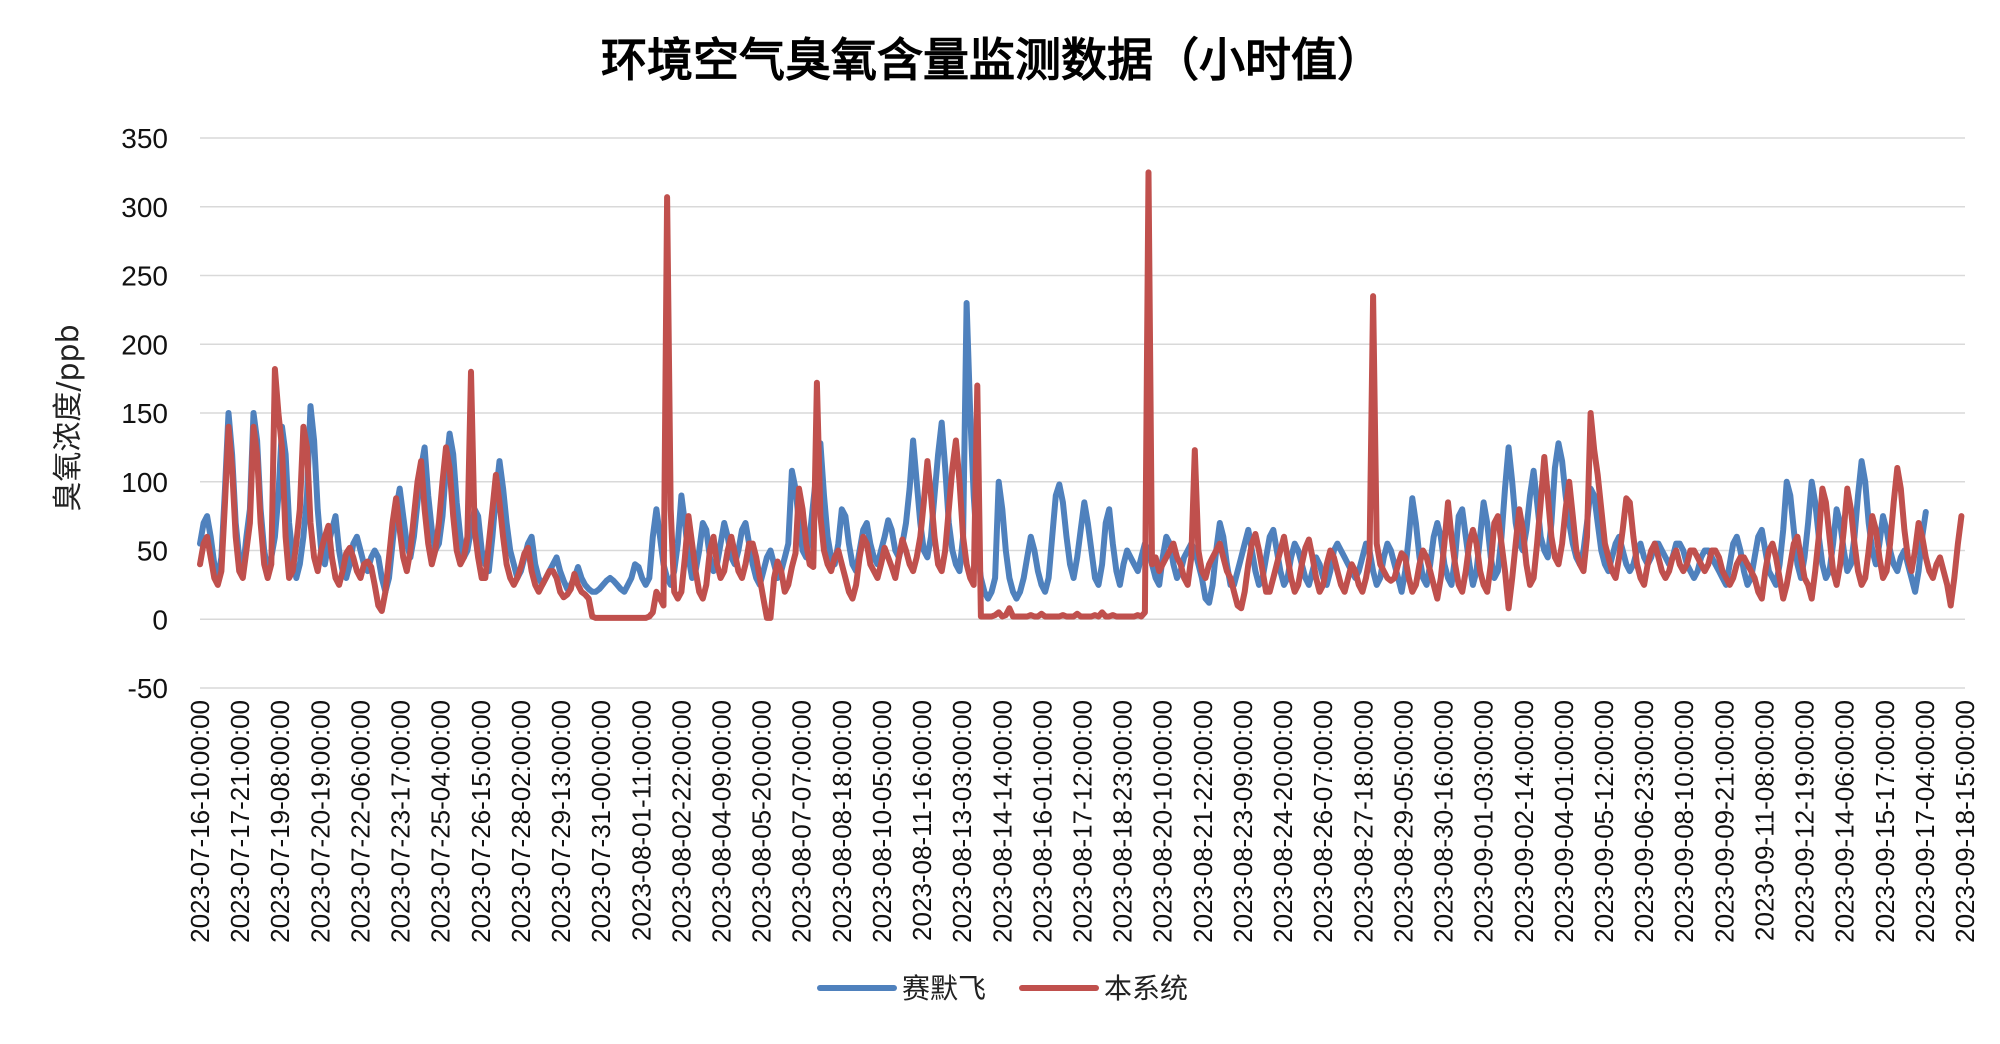 This screenshot has height=1044, width=2000. Describe the element at coordinates (601, 821) in the screenshot. I see `x-tick-label: 2023-07-31-00:00:00` at that location.